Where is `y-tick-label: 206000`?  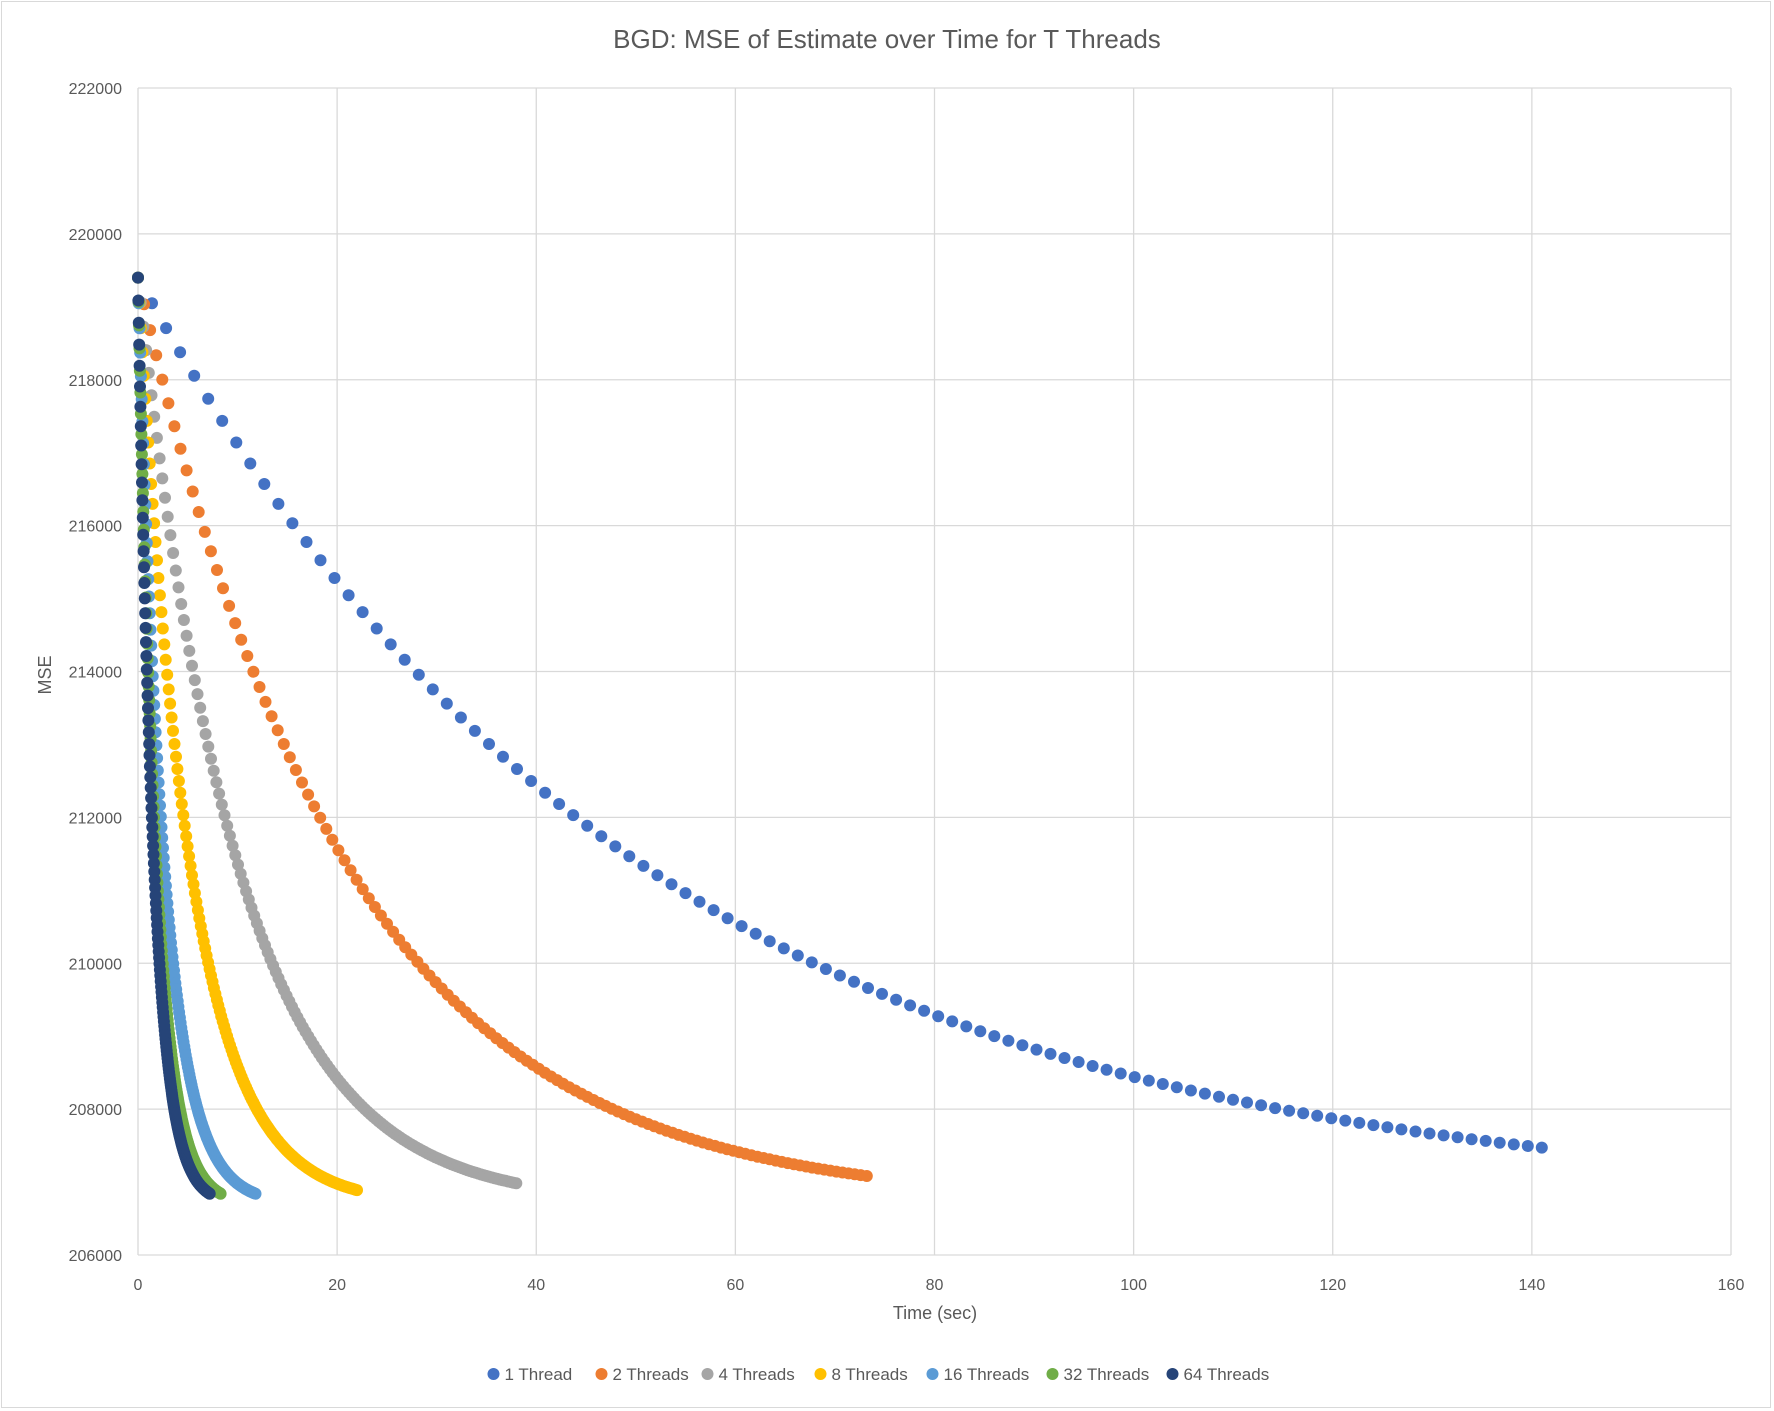
y-tick-label: 206000 is located at coordinates (95, 1256).